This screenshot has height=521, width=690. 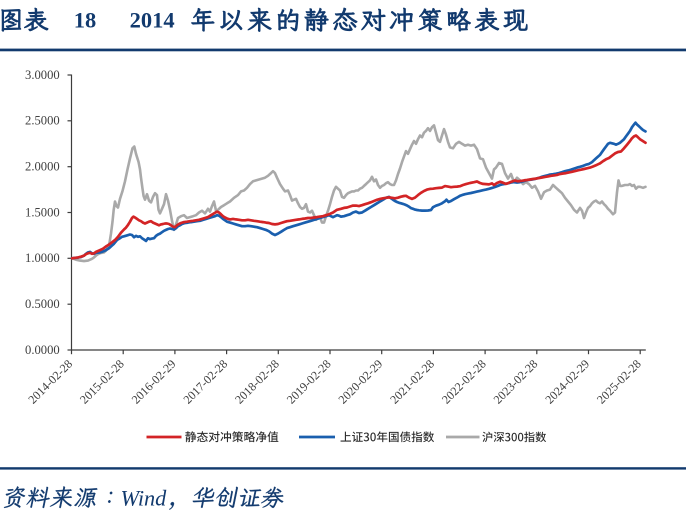 What do you see at coordinates (42, 75) in the screenshot?
I see `svg-text: 3.0000` at bounding box center [42, 75].